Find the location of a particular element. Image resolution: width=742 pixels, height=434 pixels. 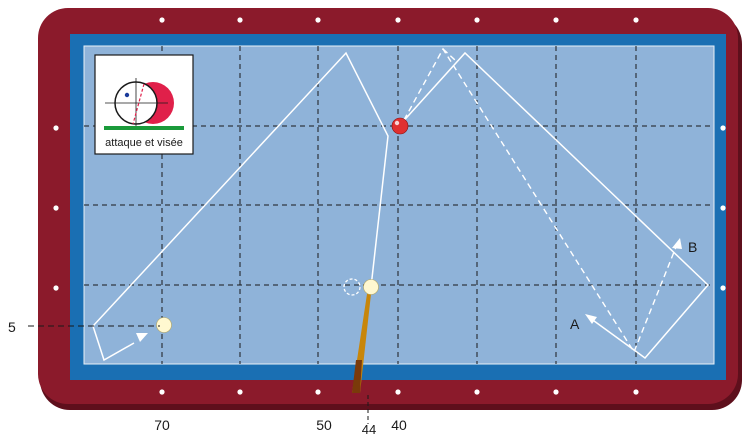

inset-contact-dot is located at coordinates (127, 95).